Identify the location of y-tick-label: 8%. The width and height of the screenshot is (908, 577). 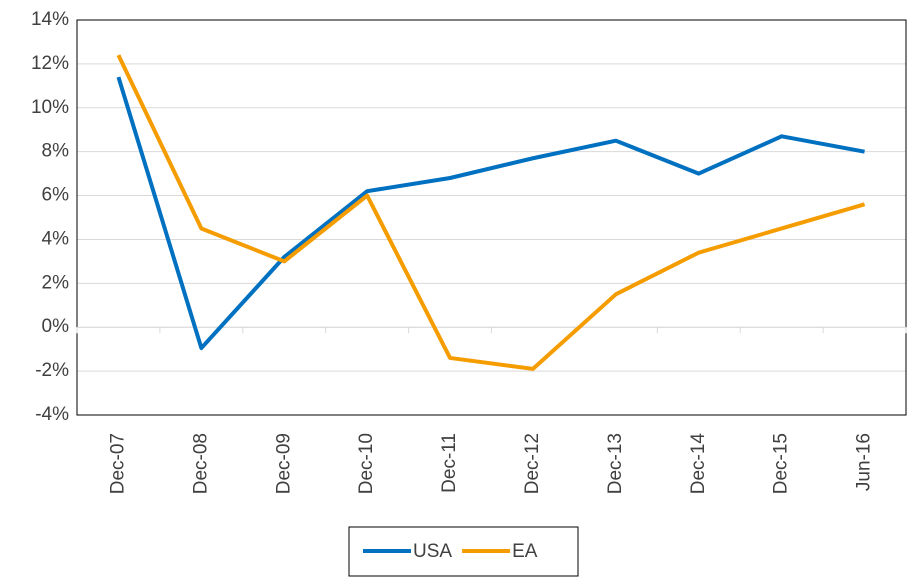
(56, 151).